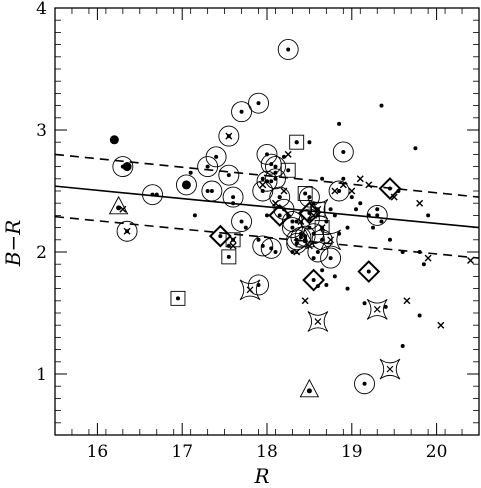 This screenshot has width=481, height=488. I want to click on x-tick-label: 19, so click(352, 452).